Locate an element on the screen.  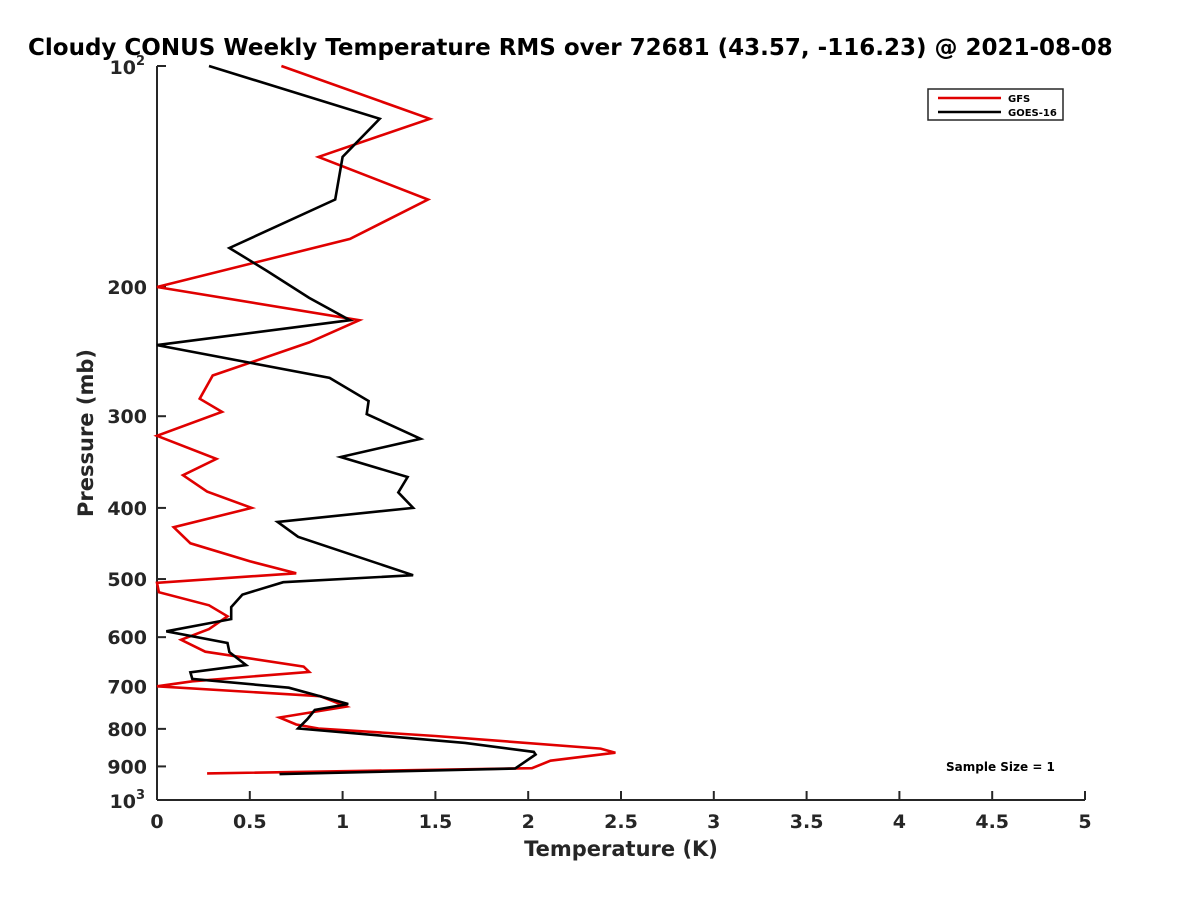
legend: GFS GOES-16 is located at coordinates (995, 104).